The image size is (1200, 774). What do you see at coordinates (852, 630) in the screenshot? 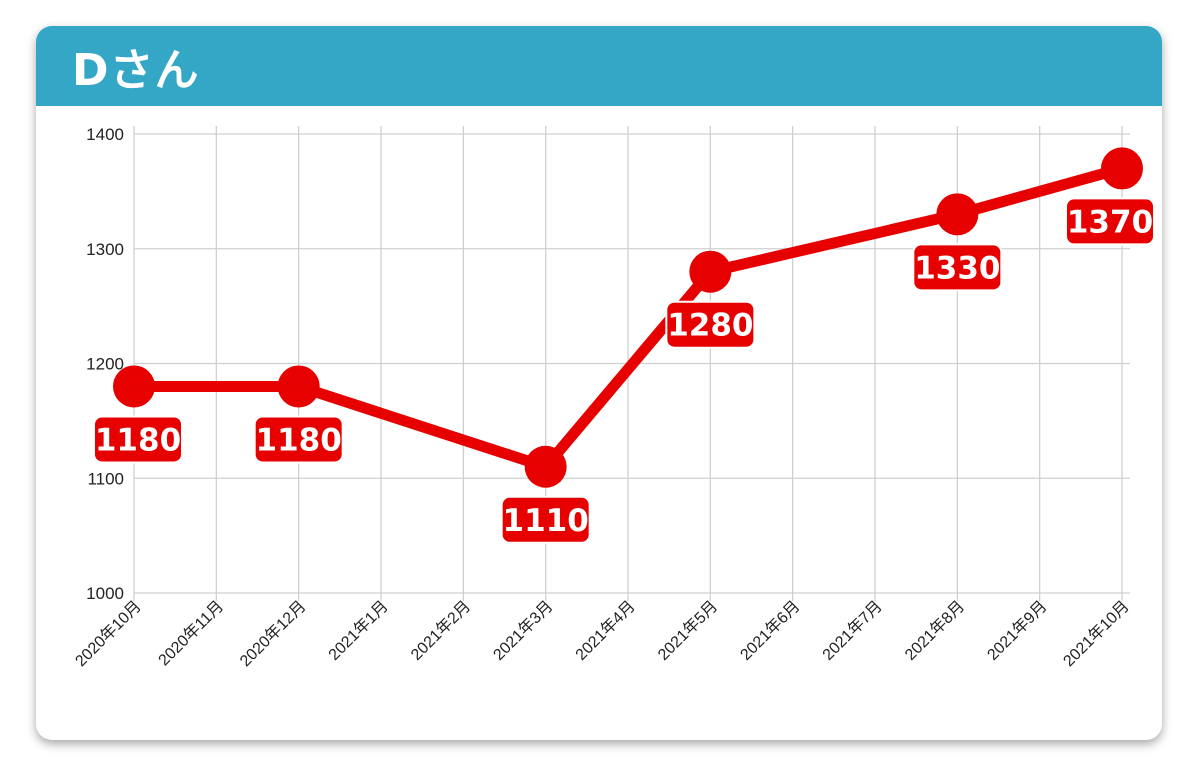
I see `x-tick-label: 2021年7月` at bounding box center [852, 630].